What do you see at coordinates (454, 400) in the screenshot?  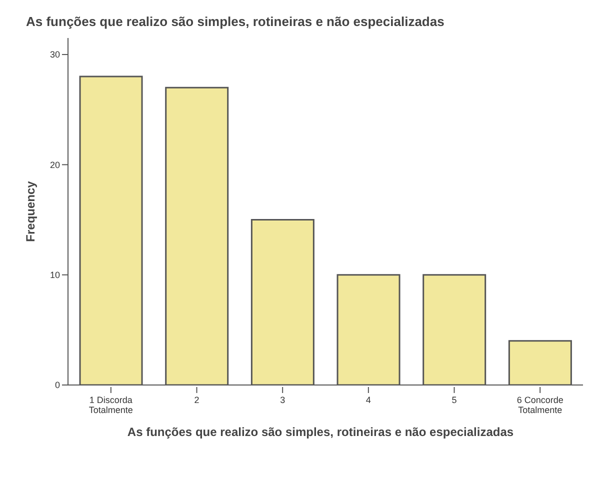 I see `x-tick-label: 5` at bounding box center [454, 400].